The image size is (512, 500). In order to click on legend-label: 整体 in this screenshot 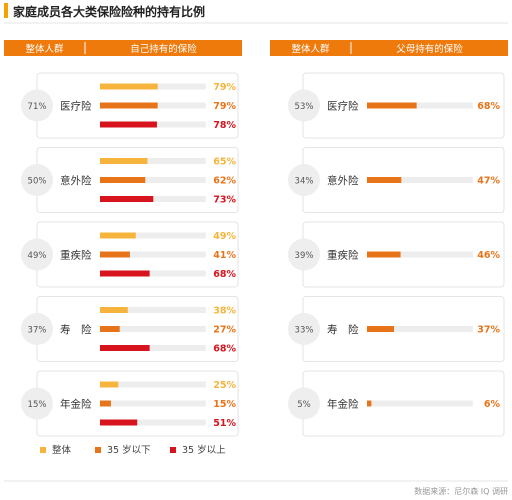, I will do `click(62, 450)`.